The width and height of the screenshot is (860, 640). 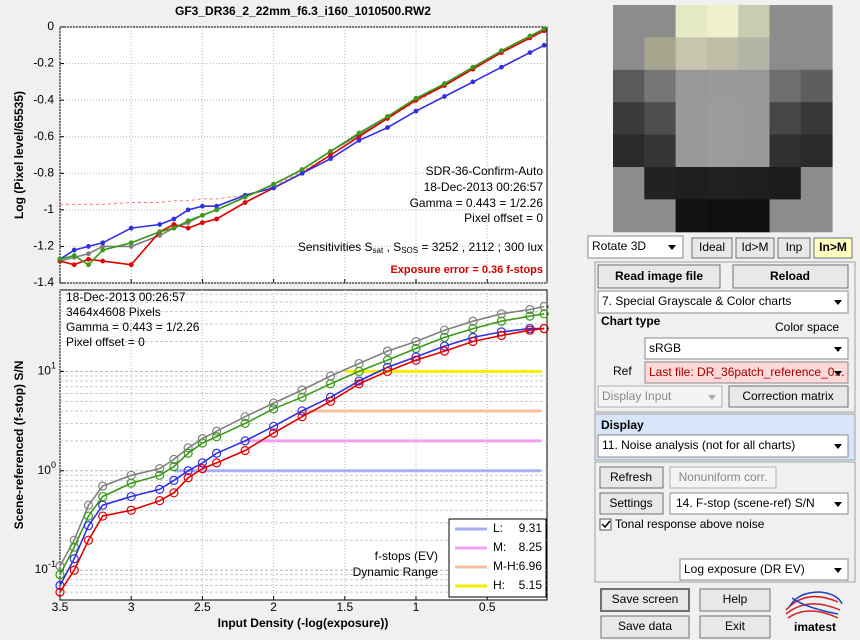 What do you see at coordinates (60, 607) in the screenshot?
I see `x-tick-label: 3.5` at bounding box center [60, 607].